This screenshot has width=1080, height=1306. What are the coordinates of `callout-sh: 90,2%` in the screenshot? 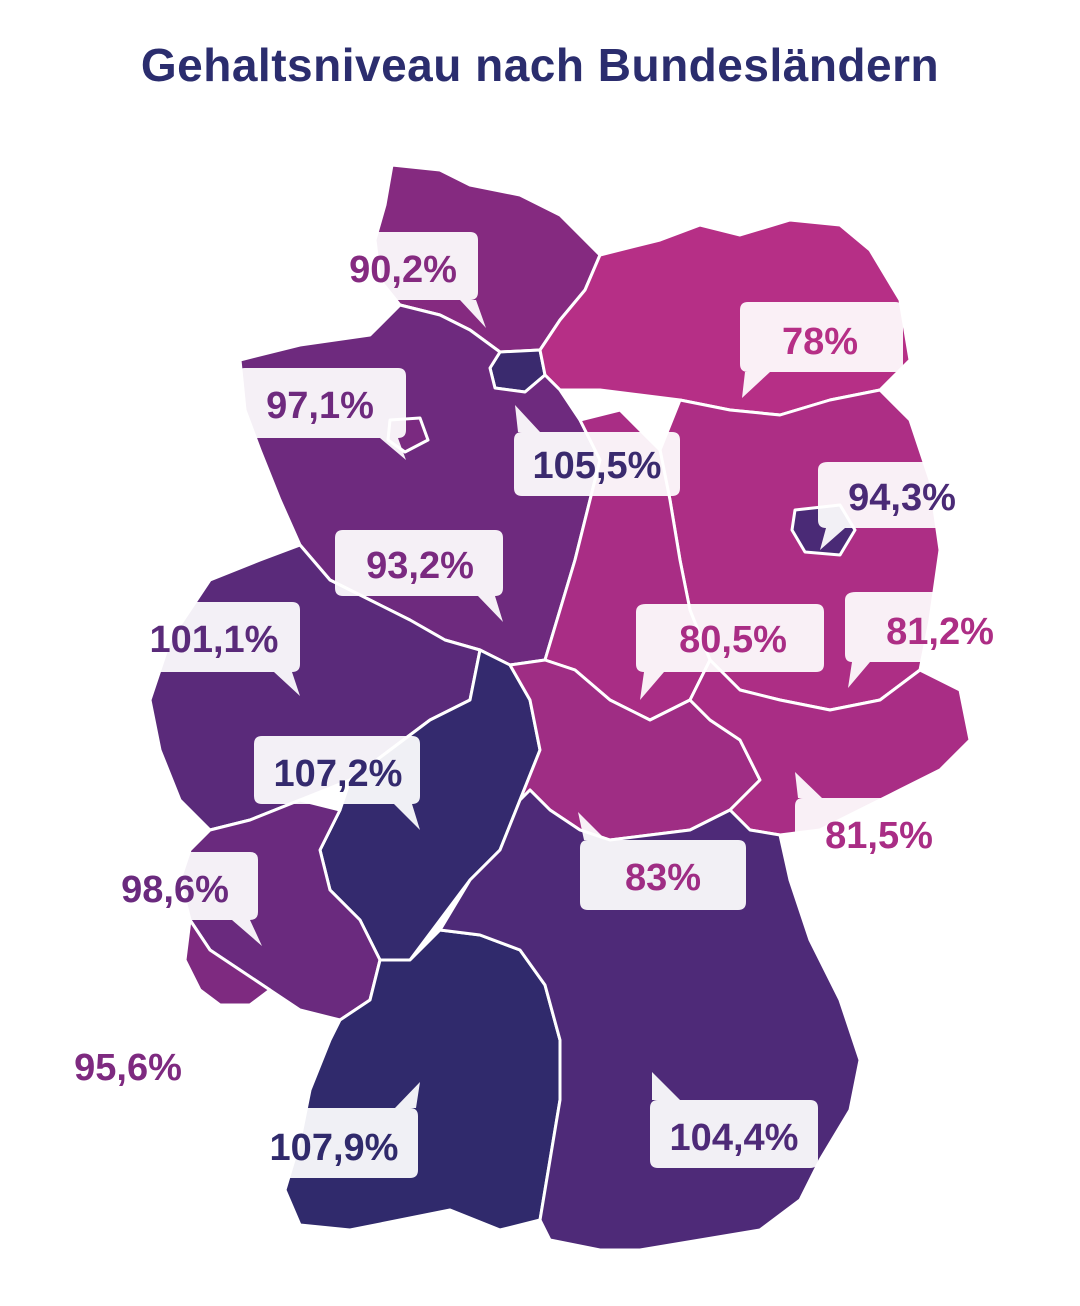 It's located at (405, 280).